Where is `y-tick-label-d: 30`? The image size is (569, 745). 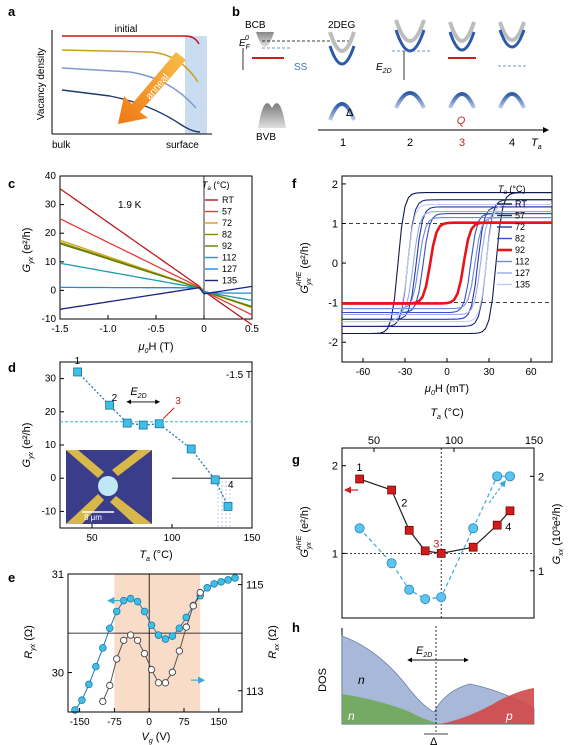 y-tick-label-d: 30 is located at coordinates (51, 379).